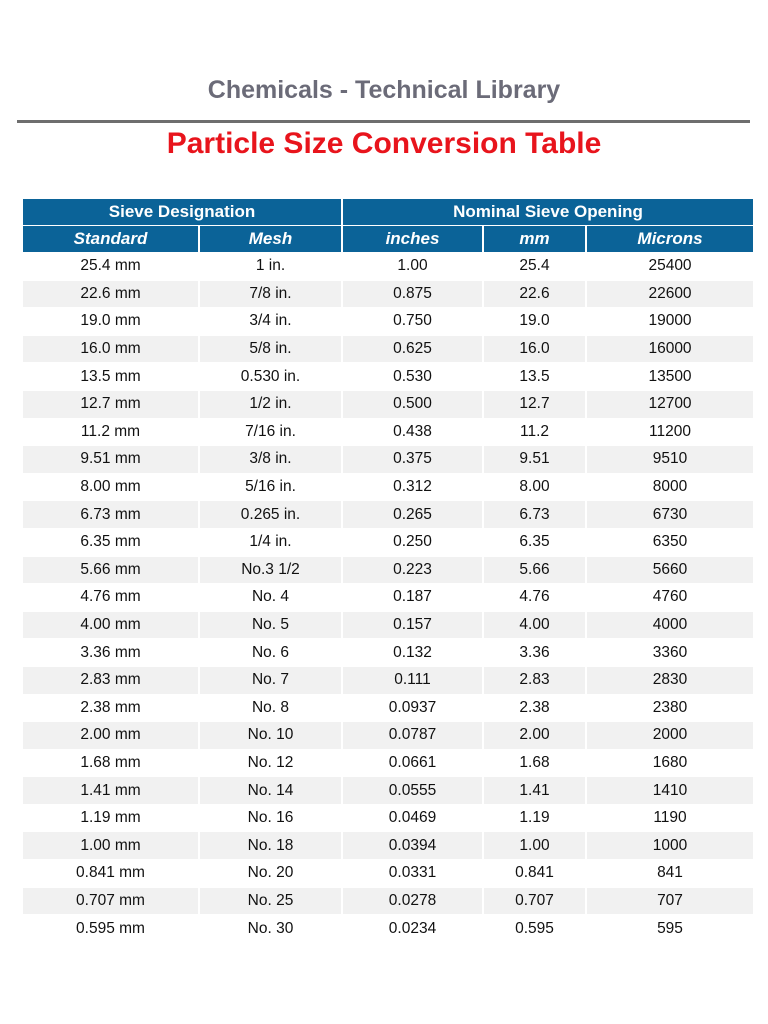 This screenshot has width=768, height=1024. I want to click on table-row: 0.841 mm No. 20 0.0331 0.841 841, so click(388, 873).